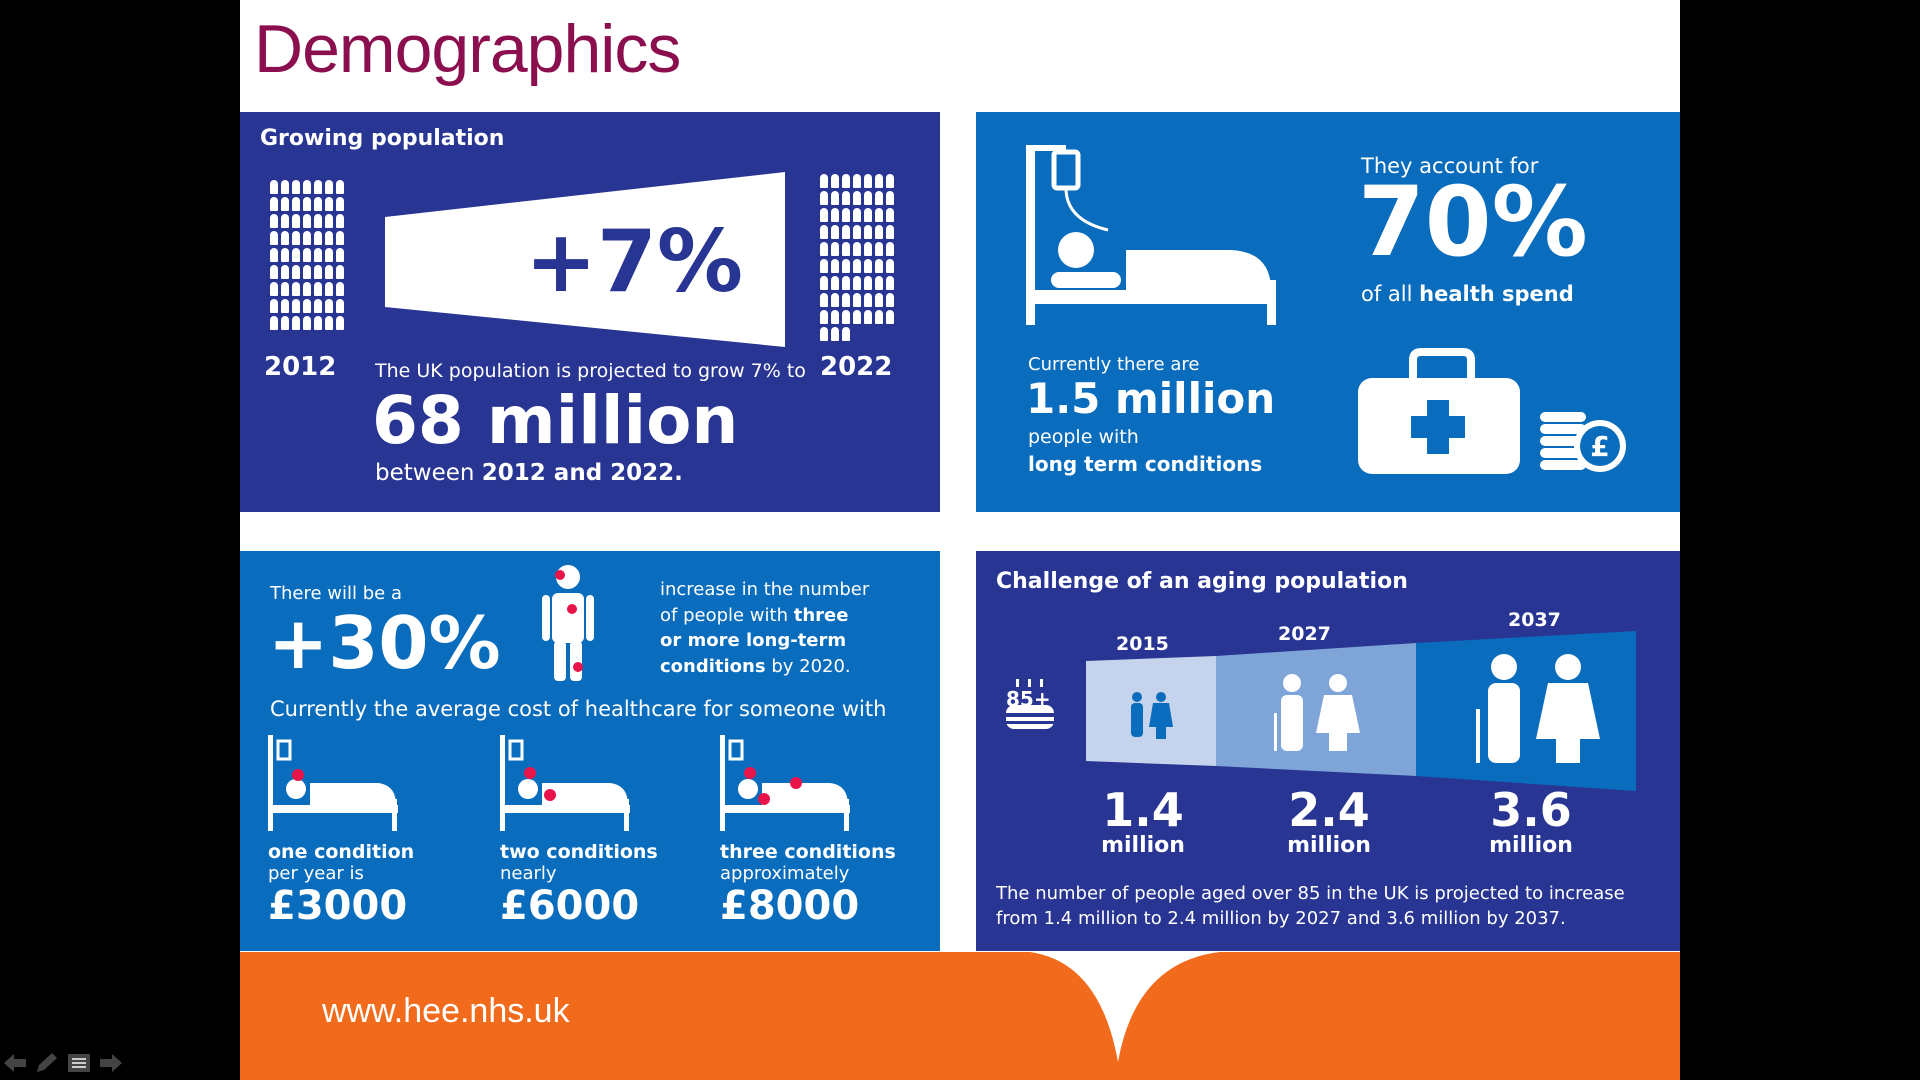  Describe the element at coordinates (1028, 699) in the screenshot. I see `age-badge: 85+` at that location.